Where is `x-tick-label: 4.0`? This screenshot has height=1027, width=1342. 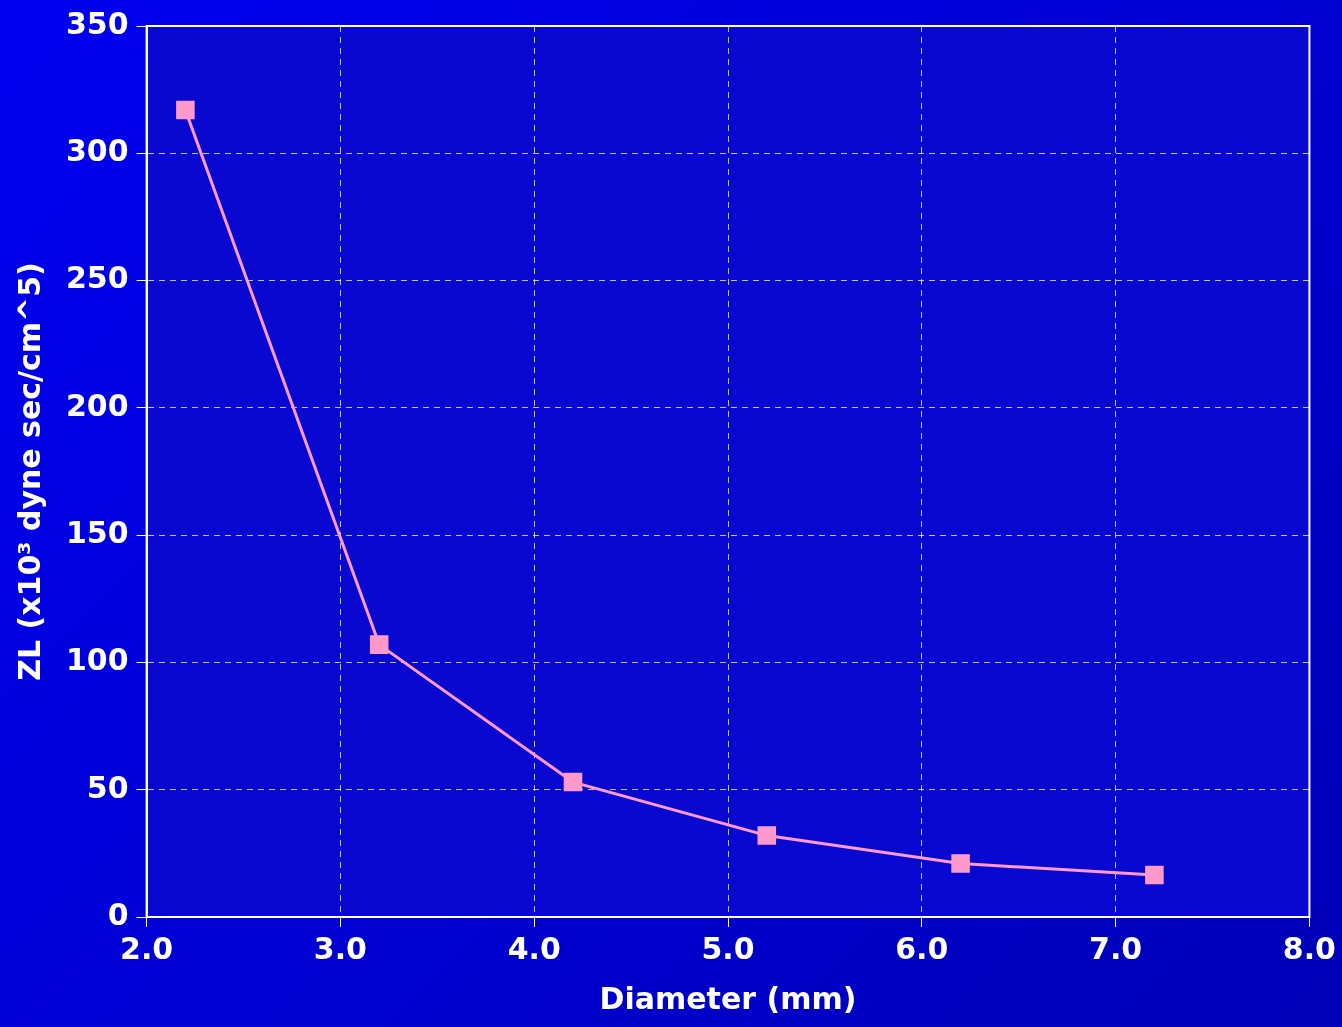 x-tick-label: 4.0 is located at coordinates (534, 948).